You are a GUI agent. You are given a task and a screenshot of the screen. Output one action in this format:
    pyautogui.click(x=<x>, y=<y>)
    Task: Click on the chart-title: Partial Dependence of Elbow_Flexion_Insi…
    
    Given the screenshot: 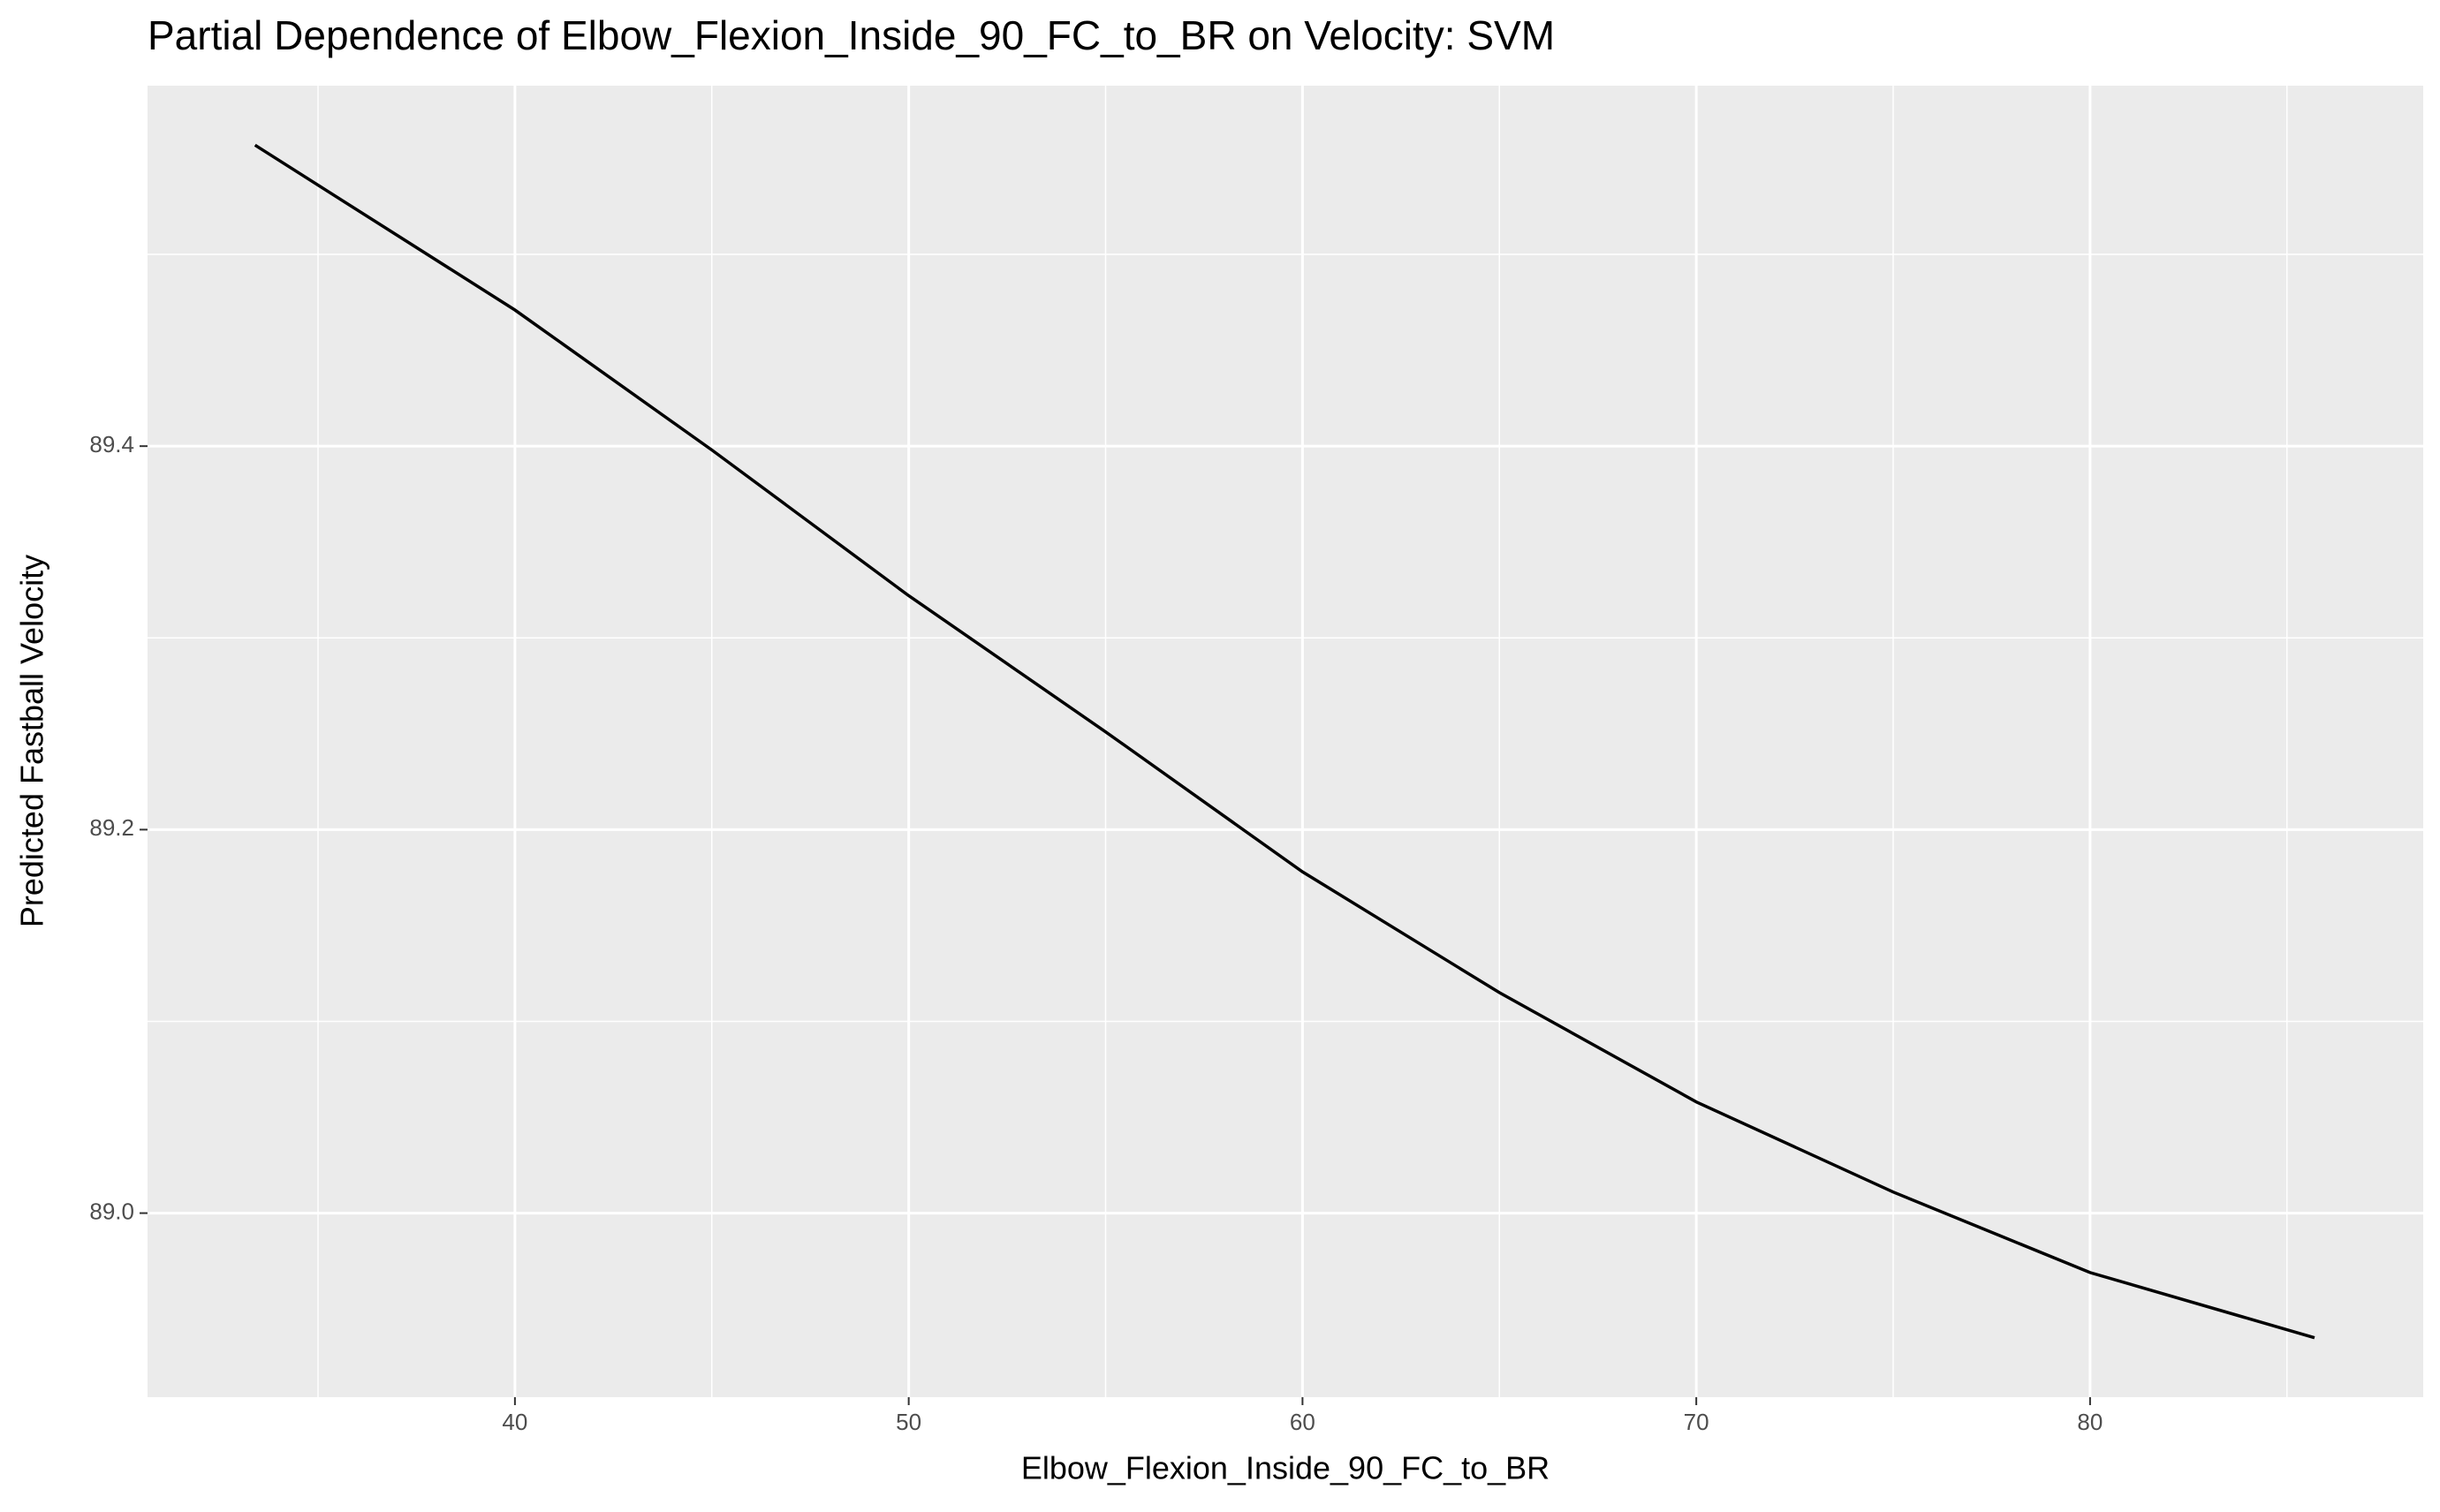 What is the action you would take?
    pyautogui.click(x=851, y=35)
    